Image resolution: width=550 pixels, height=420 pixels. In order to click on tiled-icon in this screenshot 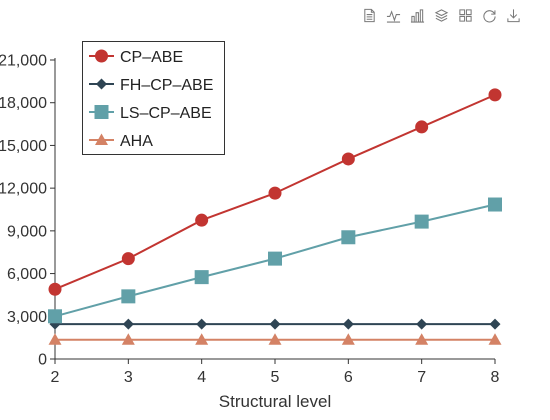, I will do `click(465, 15)`.